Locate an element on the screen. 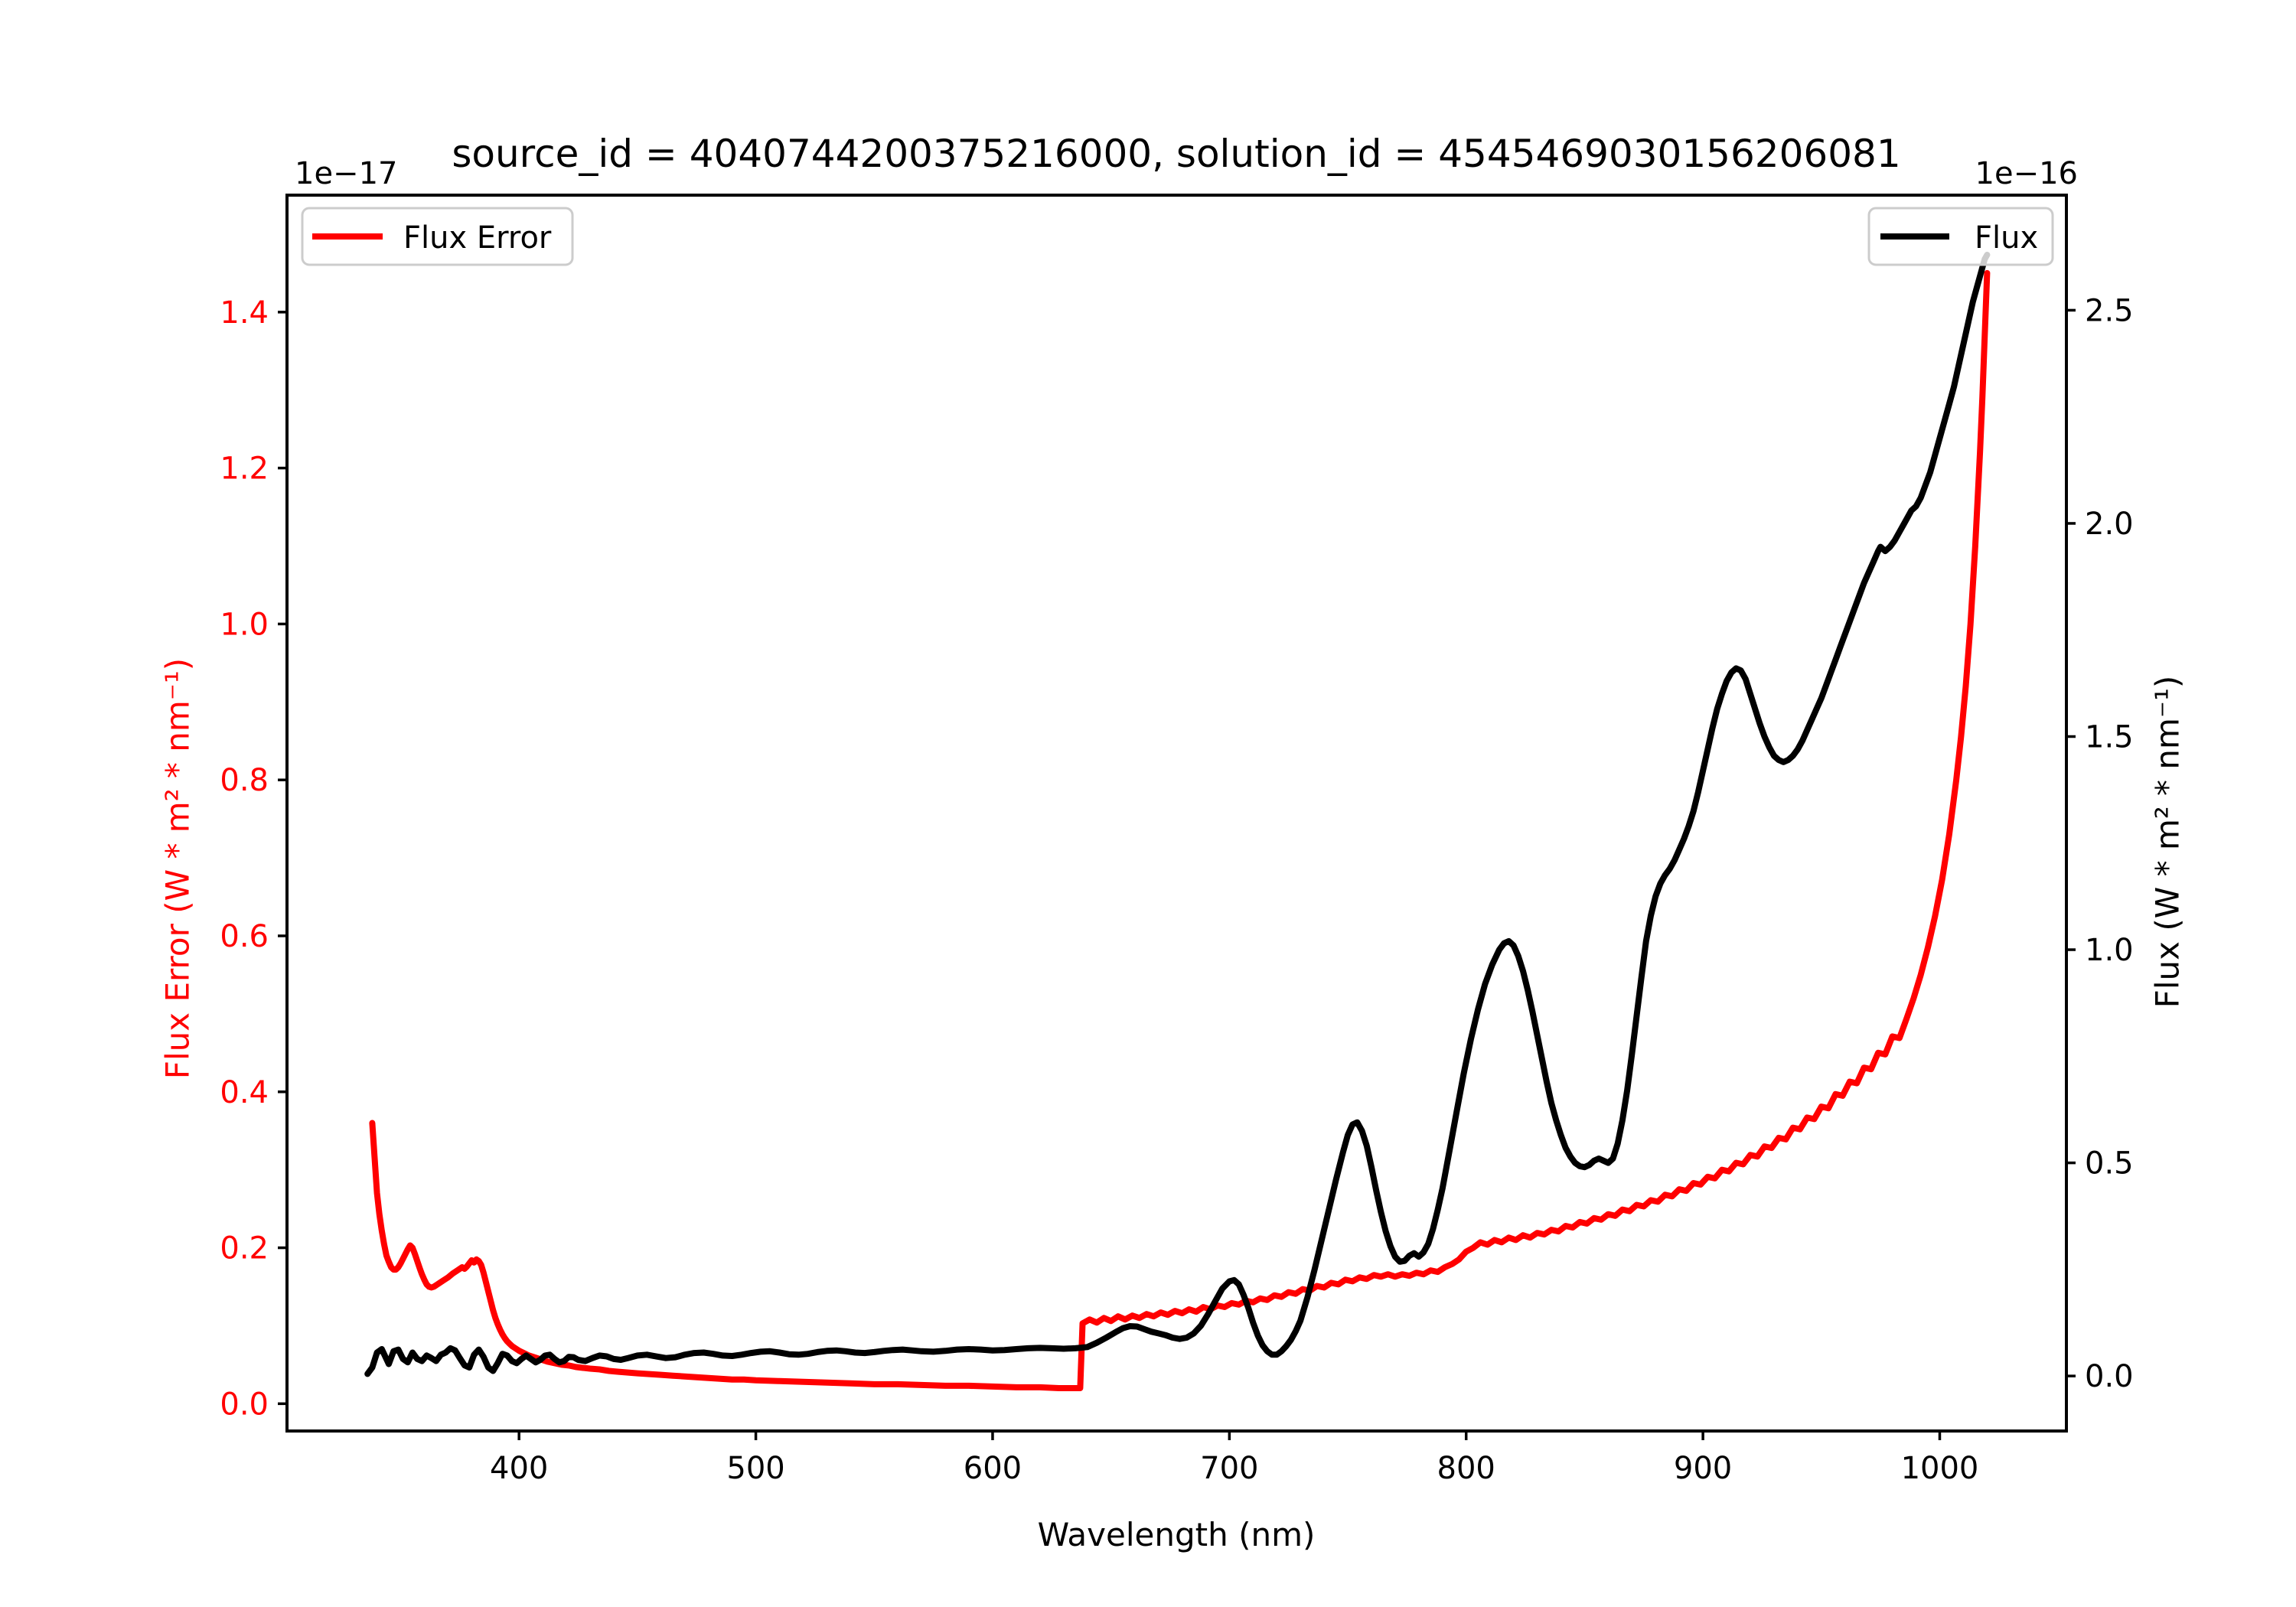 The image size is (2296, 1607). legend-flux-box is located at coordinates (1960, 237).